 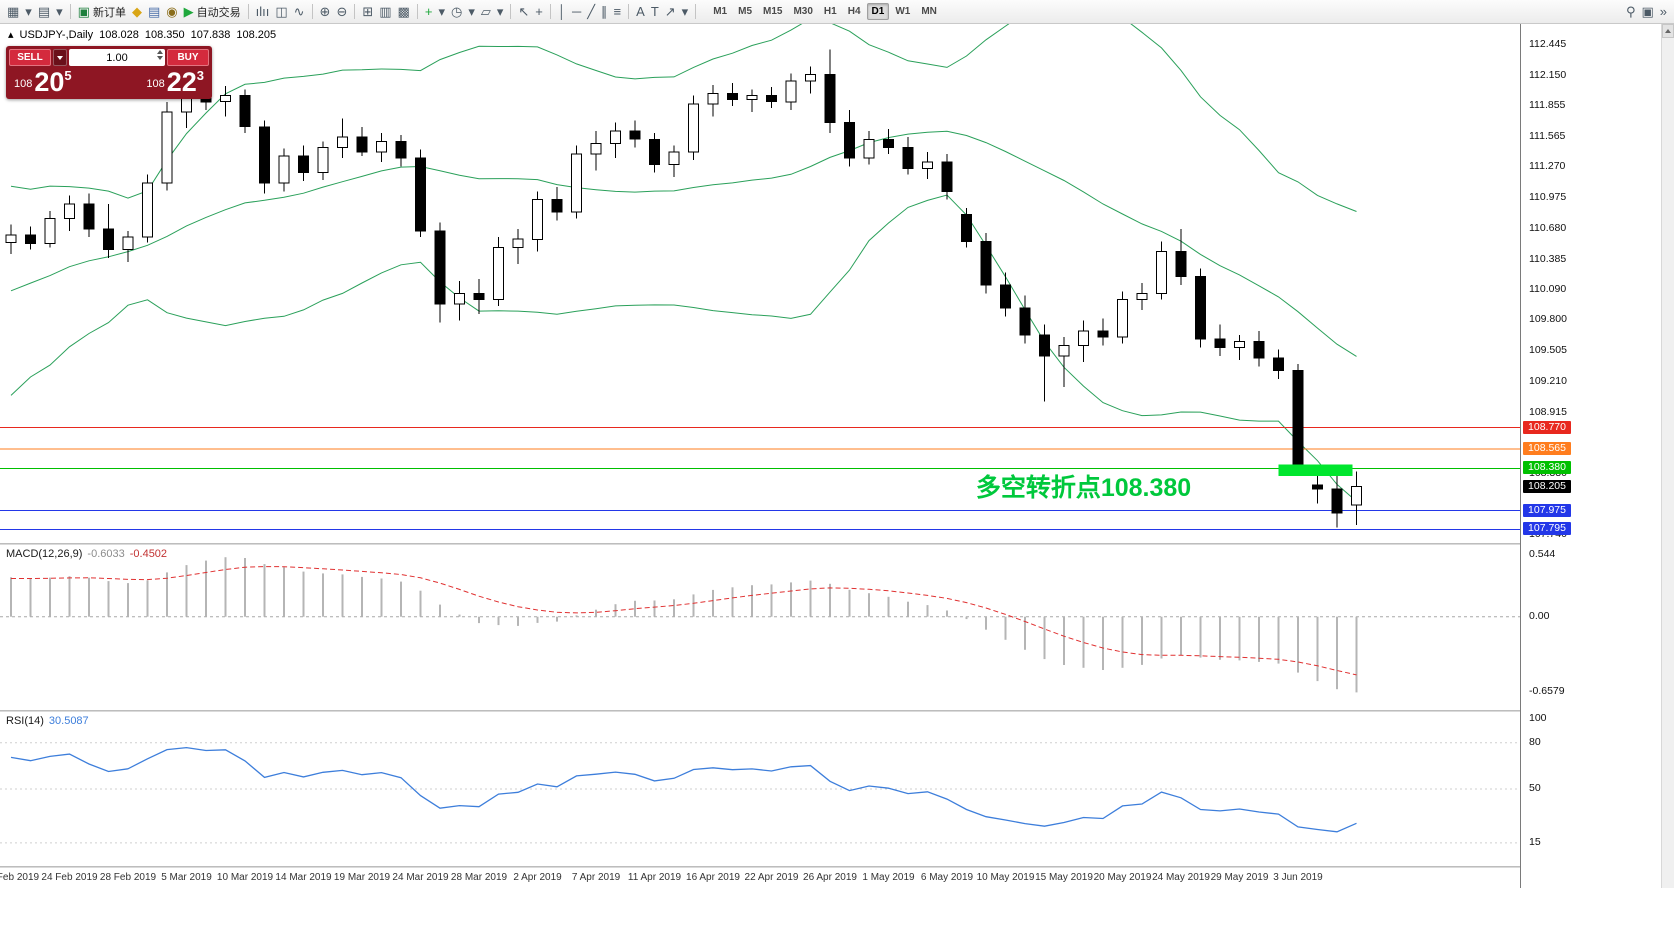 I want to click on autotrading-icon: ▶ 自动交易, so click(x=212, y=12).